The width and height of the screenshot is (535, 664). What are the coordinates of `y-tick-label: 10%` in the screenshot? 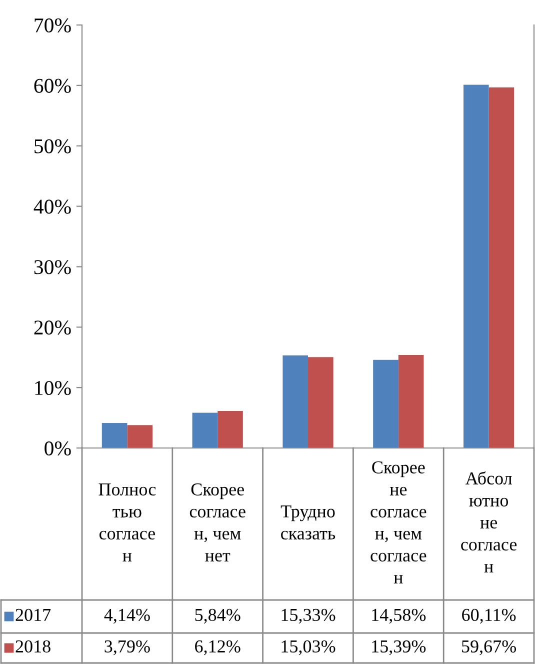 It's located at (53, 388).